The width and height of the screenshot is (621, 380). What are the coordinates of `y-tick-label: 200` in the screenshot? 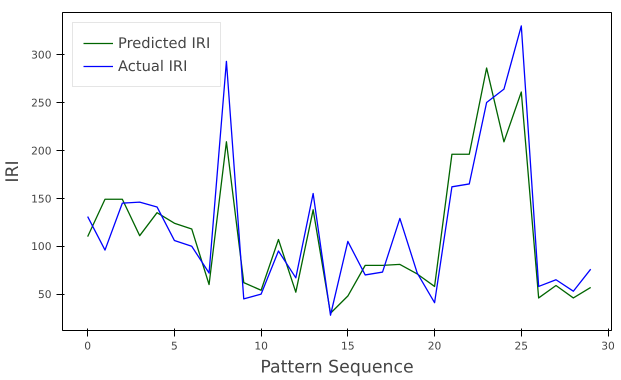 It's located at (41, 151).